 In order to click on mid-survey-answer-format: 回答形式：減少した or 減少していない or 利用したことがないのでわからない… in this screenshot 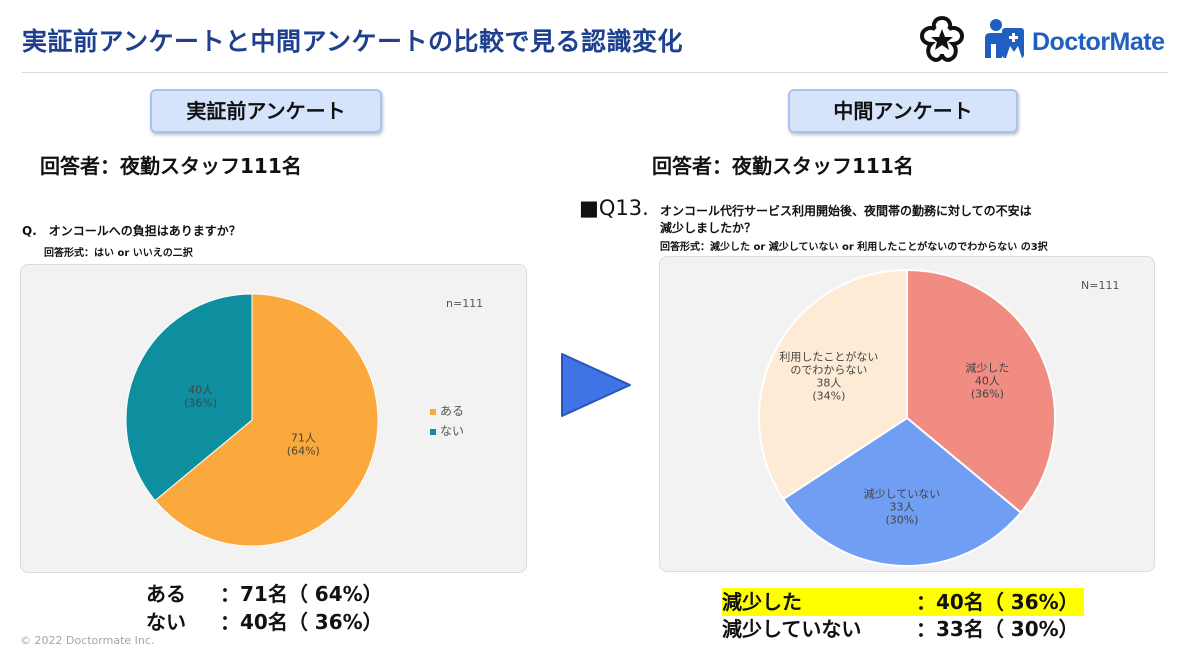, I will do `click(854, 247)`.